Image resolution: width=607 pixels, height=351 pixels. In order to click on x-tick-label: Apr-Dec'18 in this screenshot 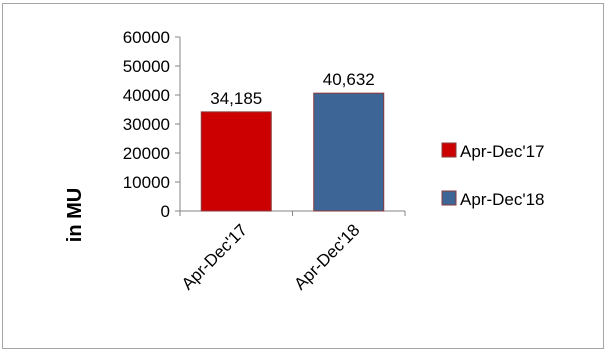, I will do `click(326, 256)`.